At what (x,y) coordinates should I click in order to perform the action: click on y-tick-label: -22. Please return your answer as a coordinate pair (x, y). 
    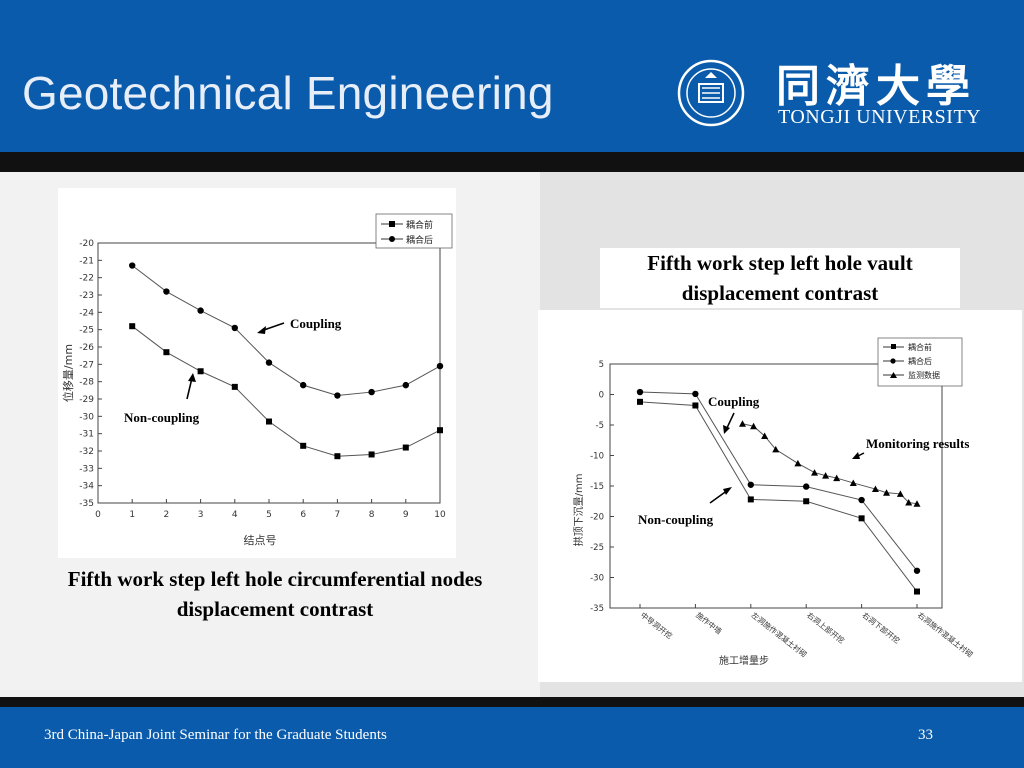
    Looking at the image, I should click on (86, 279).